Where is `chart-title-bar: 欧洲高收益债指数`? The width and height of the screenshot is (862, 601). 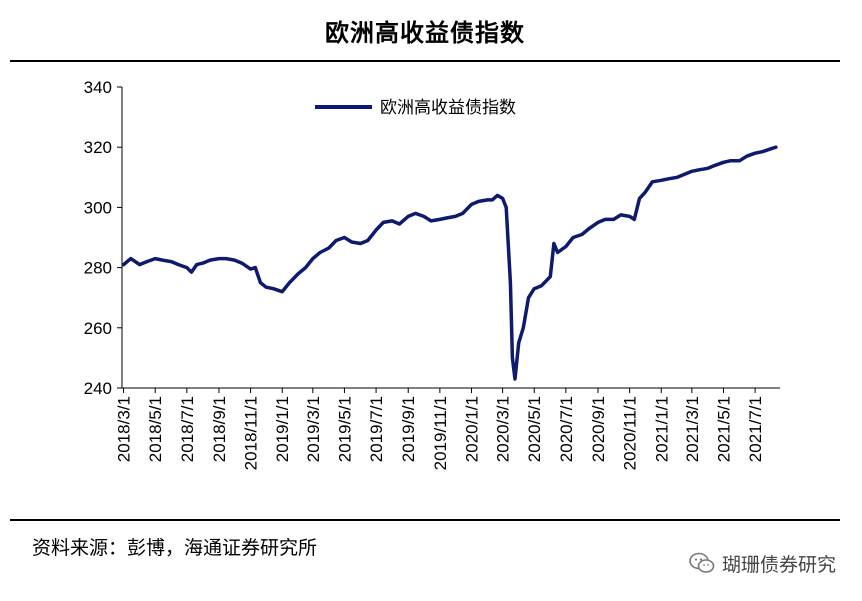 chart-title-bar: 欧洲高收益债指数 is located at coordinates (425, 31).